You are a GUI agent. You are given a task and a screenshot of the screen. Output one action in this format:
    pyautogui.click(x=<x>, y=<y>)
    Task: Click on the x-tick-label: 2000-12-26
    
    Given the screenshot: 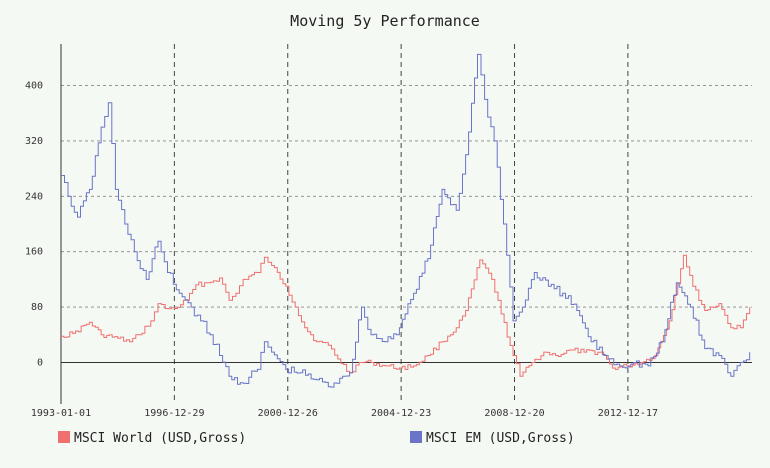 What is the action you would take?
    pyautogui.click(x=288, y=413)
    